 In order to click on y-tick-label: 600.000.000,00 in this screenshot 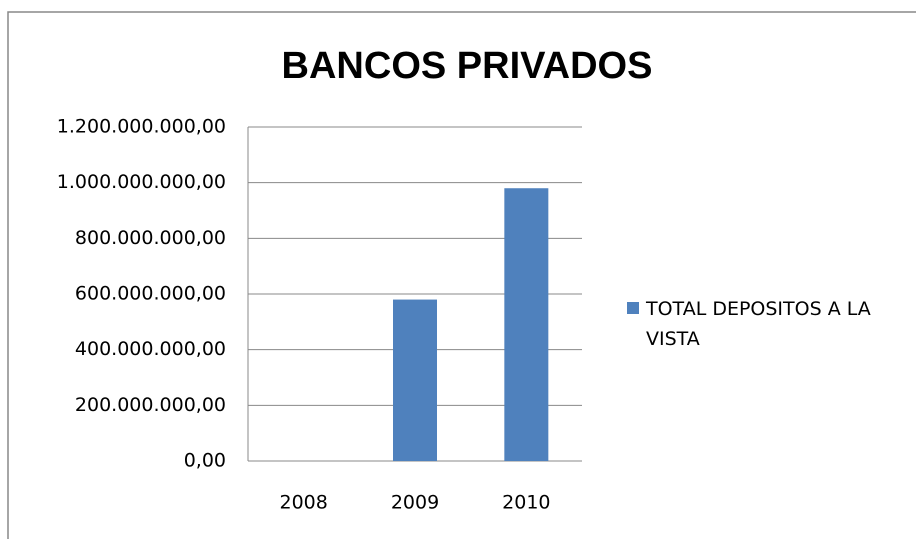, I will do `click(150, 294)`.